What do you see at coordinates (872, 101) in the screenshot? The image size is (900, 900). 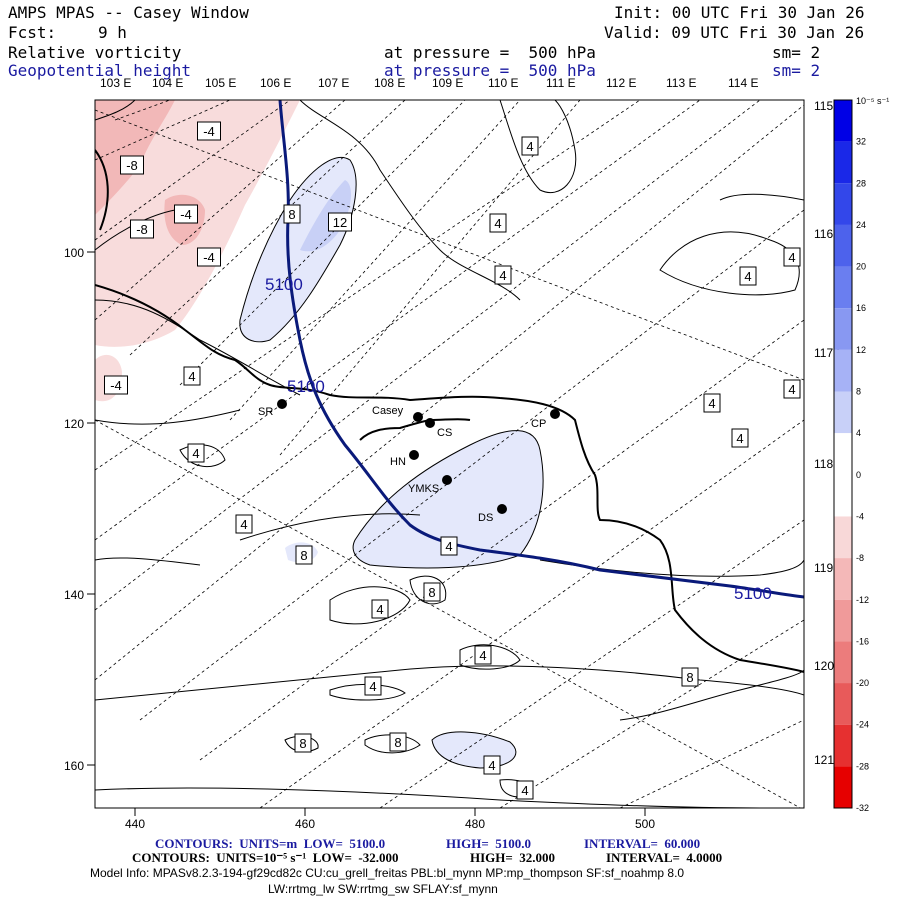 I see `colorbar-unit: 10⁻⁵ s⁻¹` at bounding box center [872, 101].